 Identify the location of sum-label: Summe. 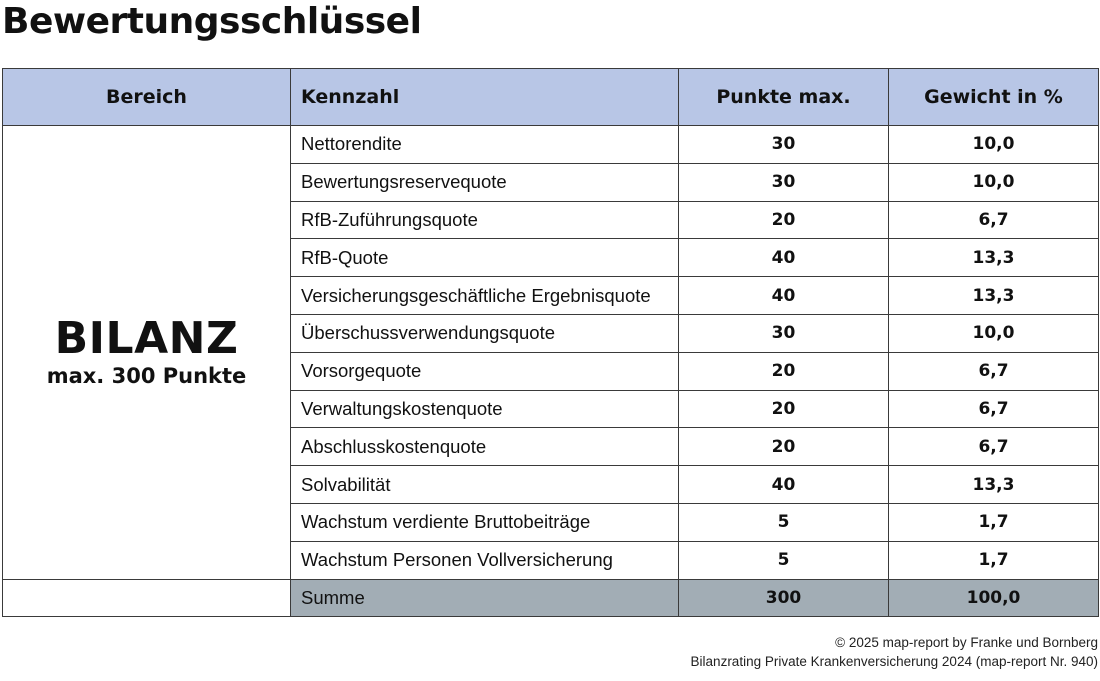
(484, 598).